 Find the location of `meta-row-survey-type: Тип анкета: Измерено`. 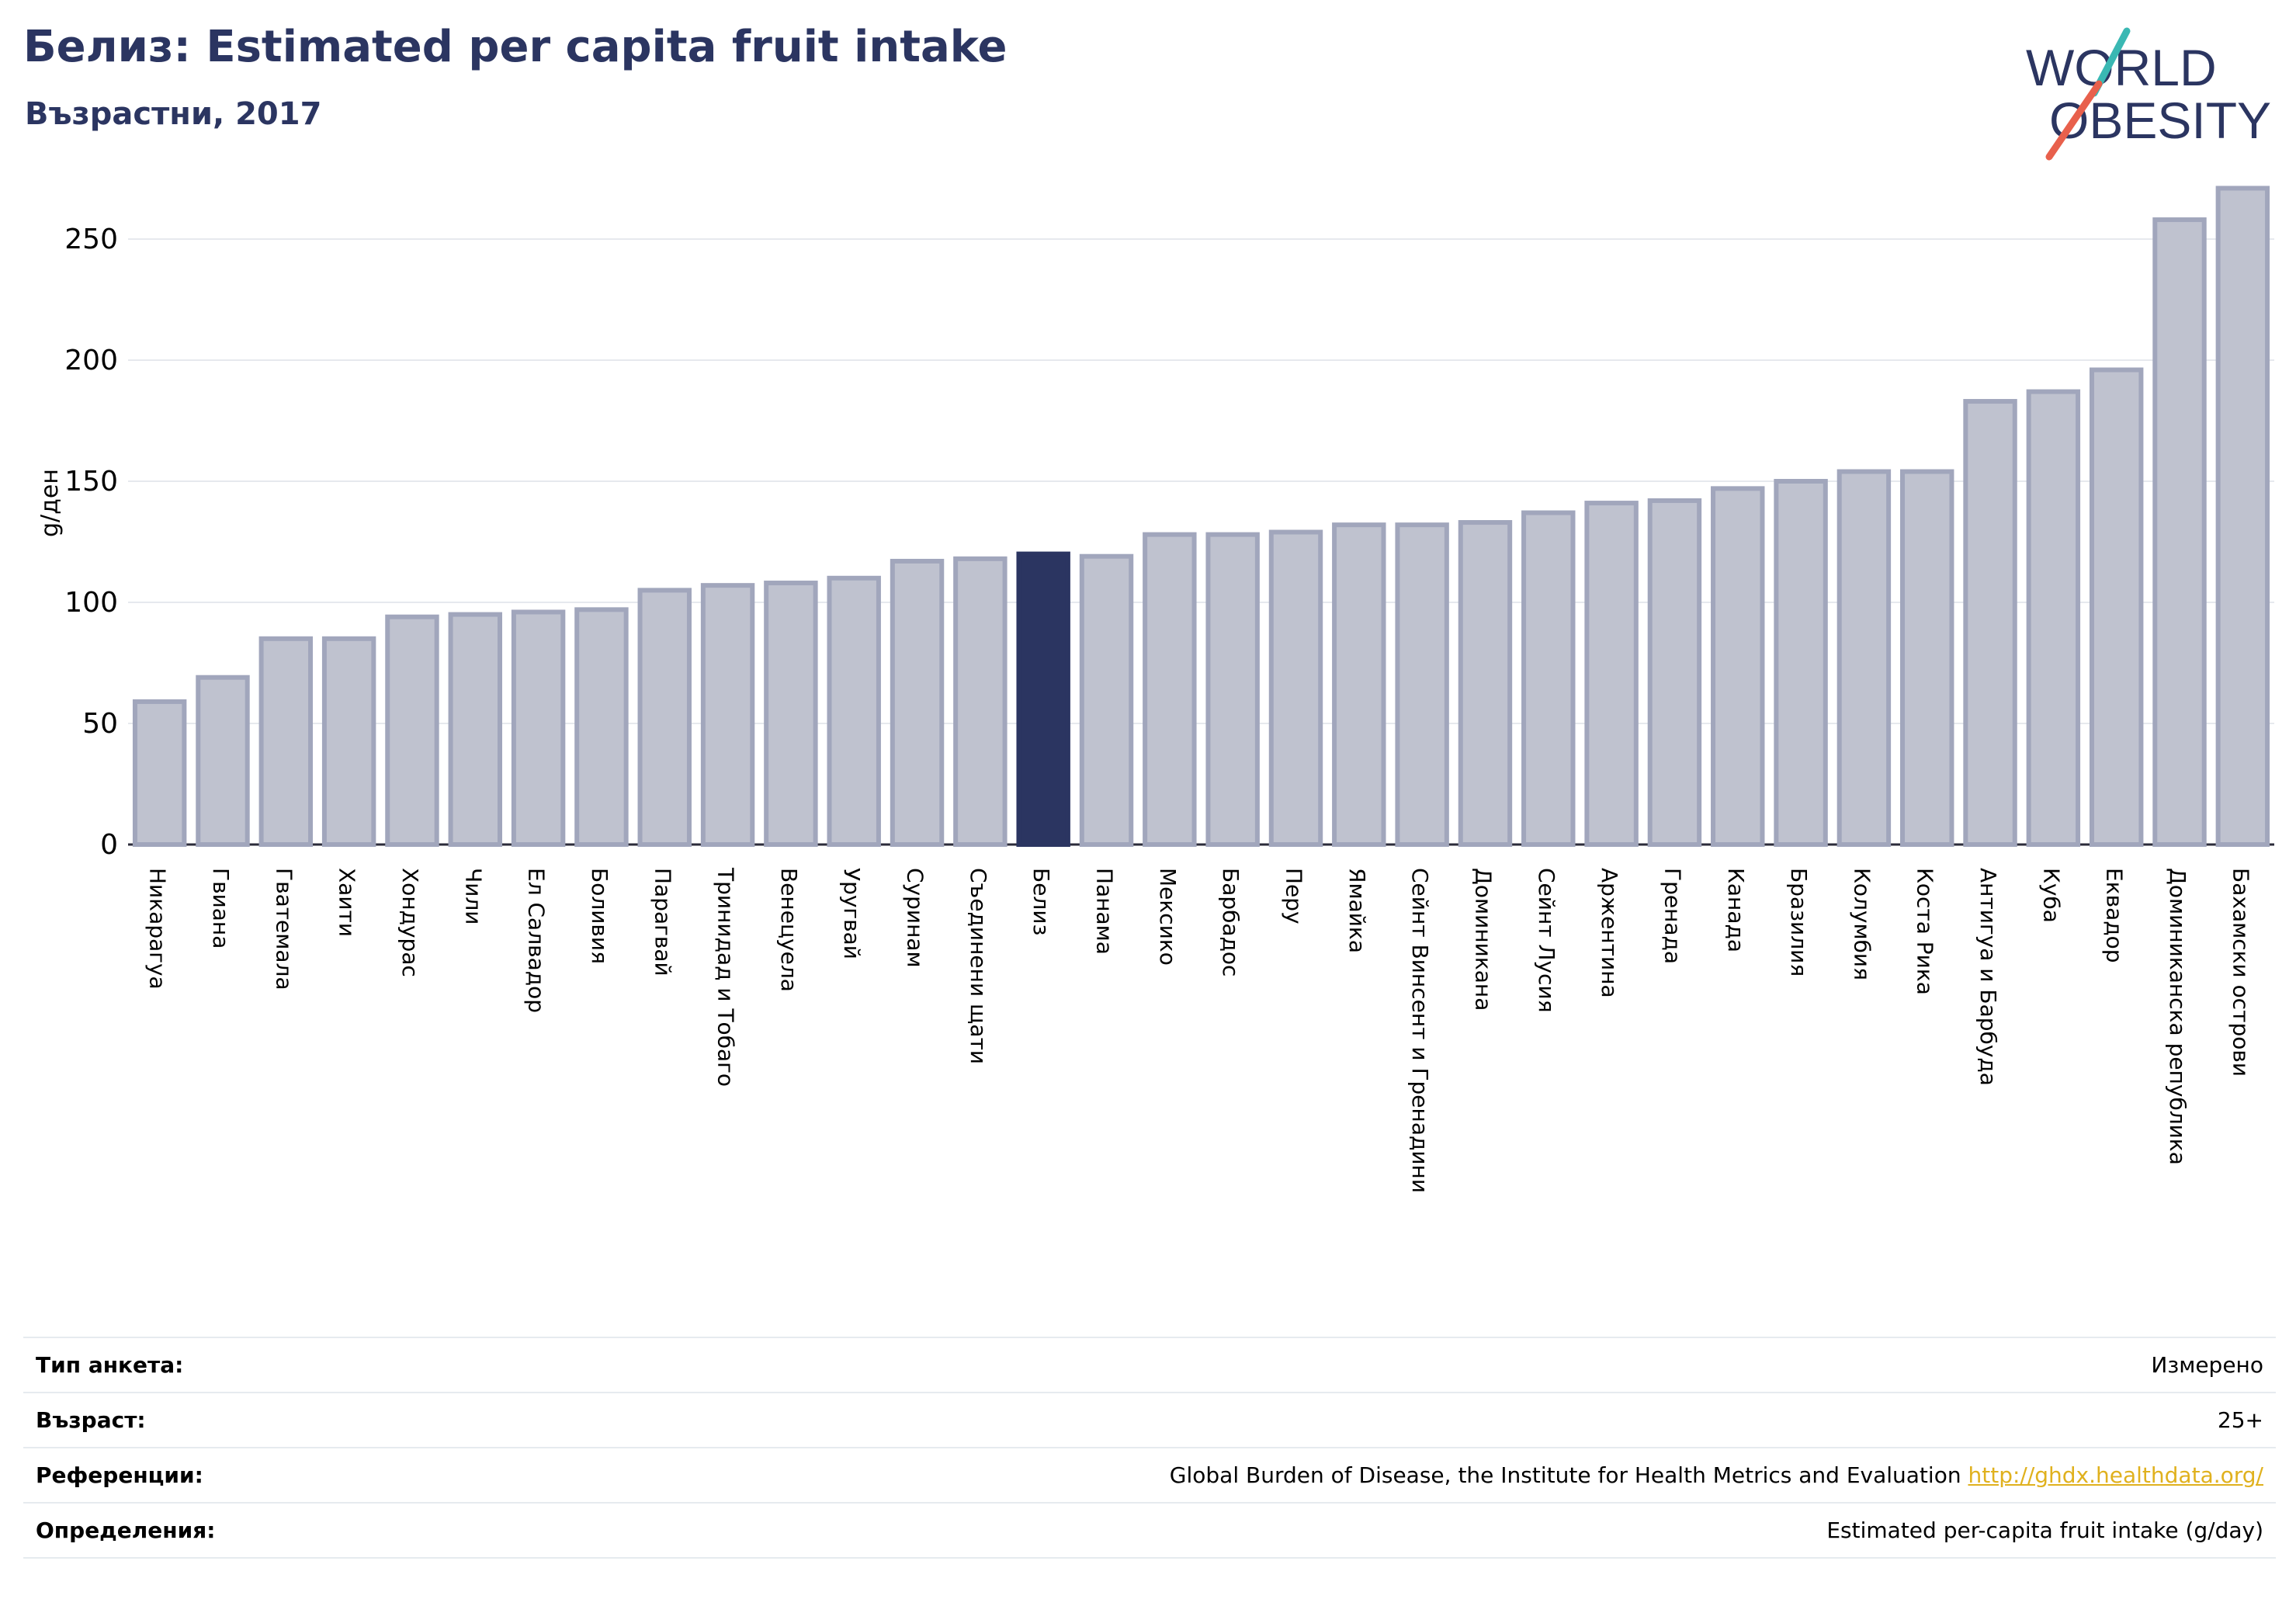

meta-row-survey-type: Тип анкета: Измерено is located at coordinates (1149, 1365).